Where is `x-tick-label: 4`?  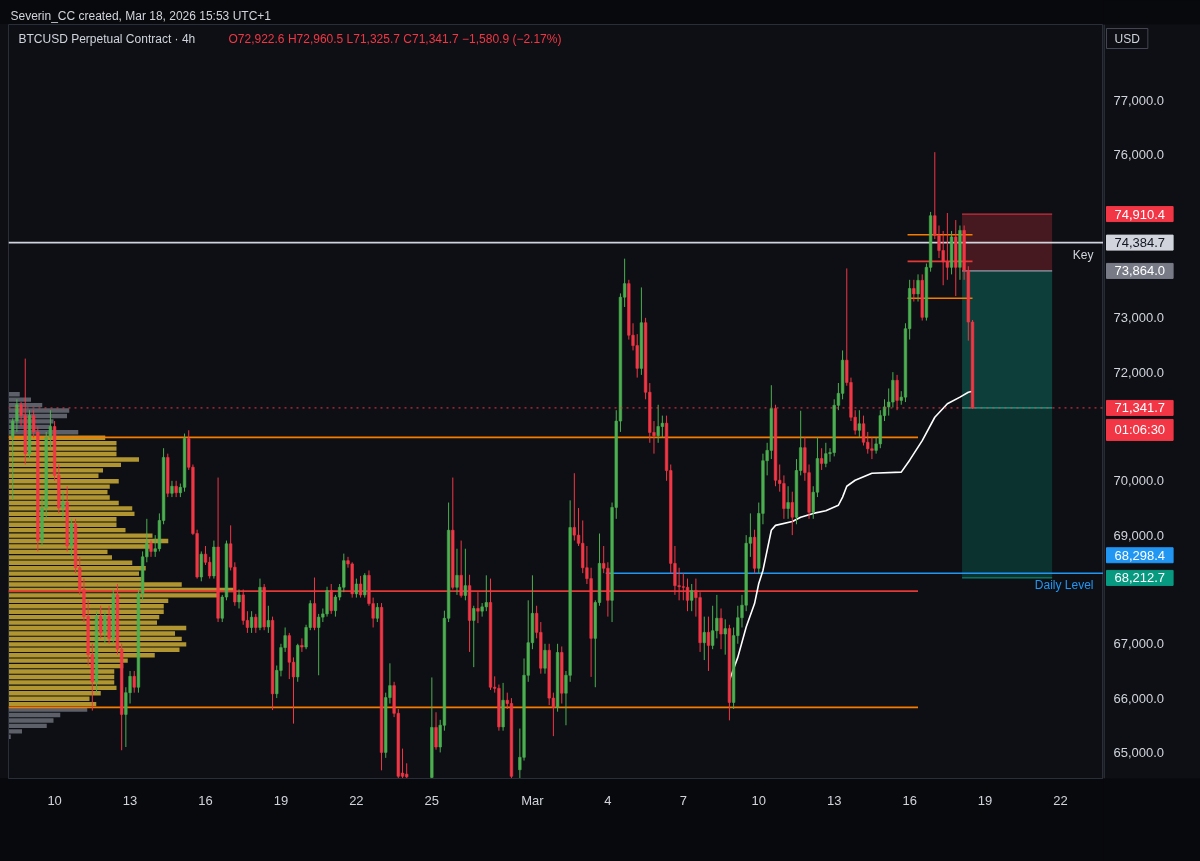
x-tick-label: 4 is located at coordinates (608, 800).